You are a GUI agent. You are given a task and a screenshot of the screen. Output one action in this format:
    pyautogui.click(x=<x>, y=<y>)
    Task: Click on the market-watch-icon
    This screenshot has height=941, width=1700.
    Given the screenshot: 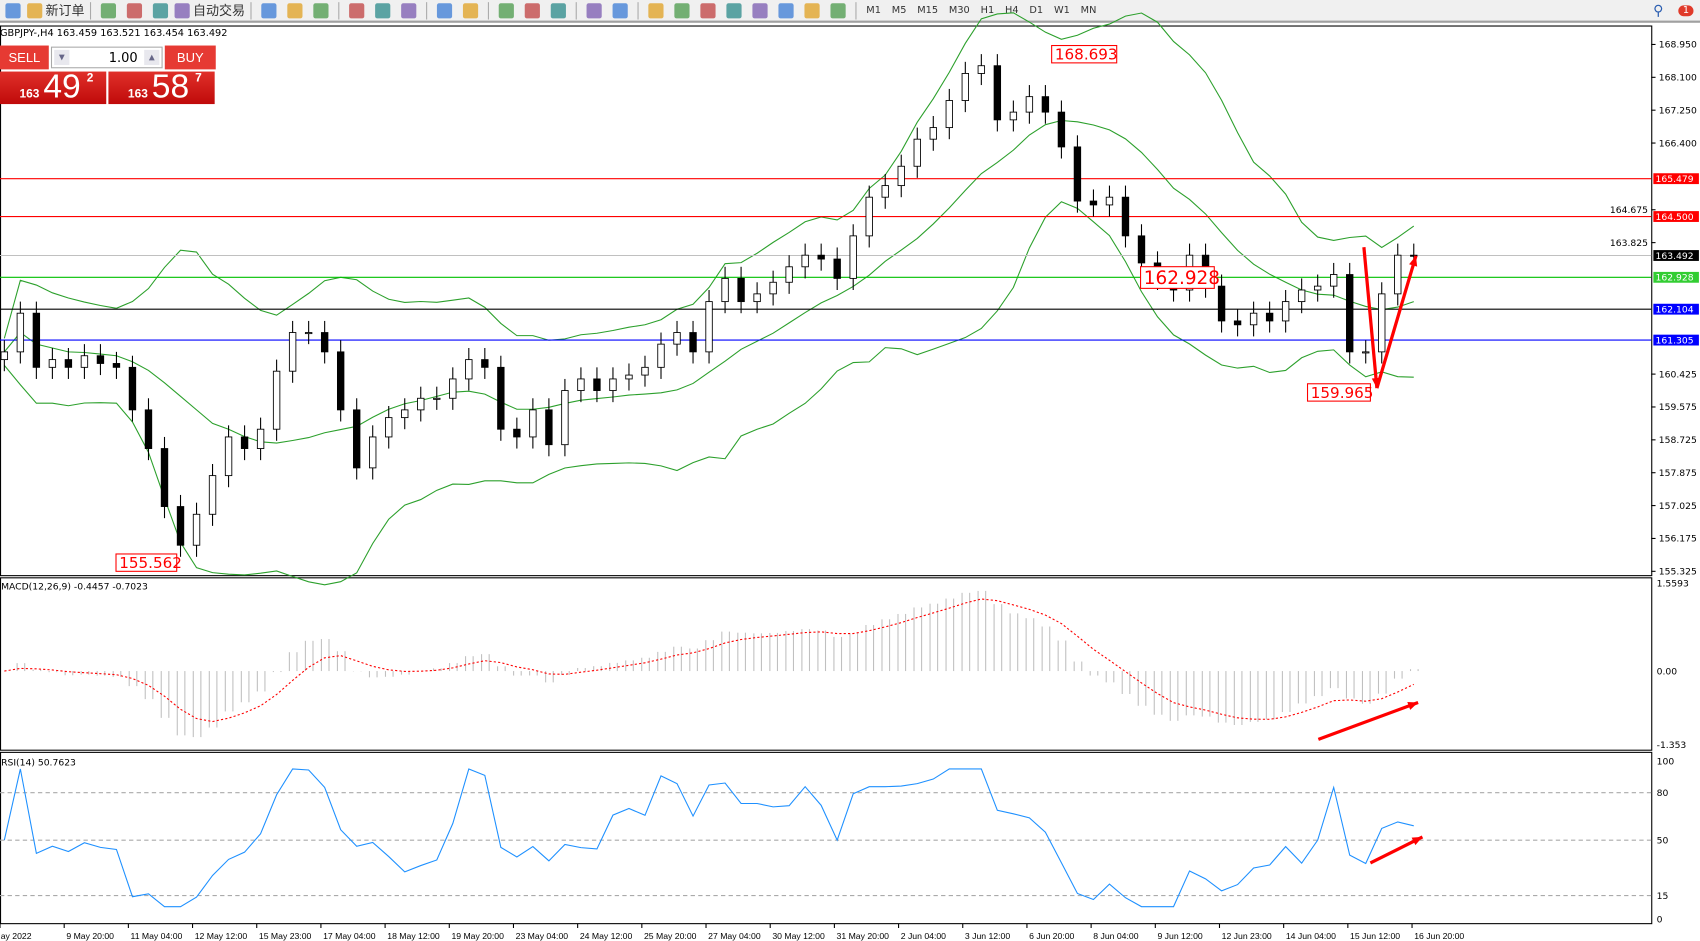 What is the action you would take?
    pyautogui.click(x=109, y=11)
    